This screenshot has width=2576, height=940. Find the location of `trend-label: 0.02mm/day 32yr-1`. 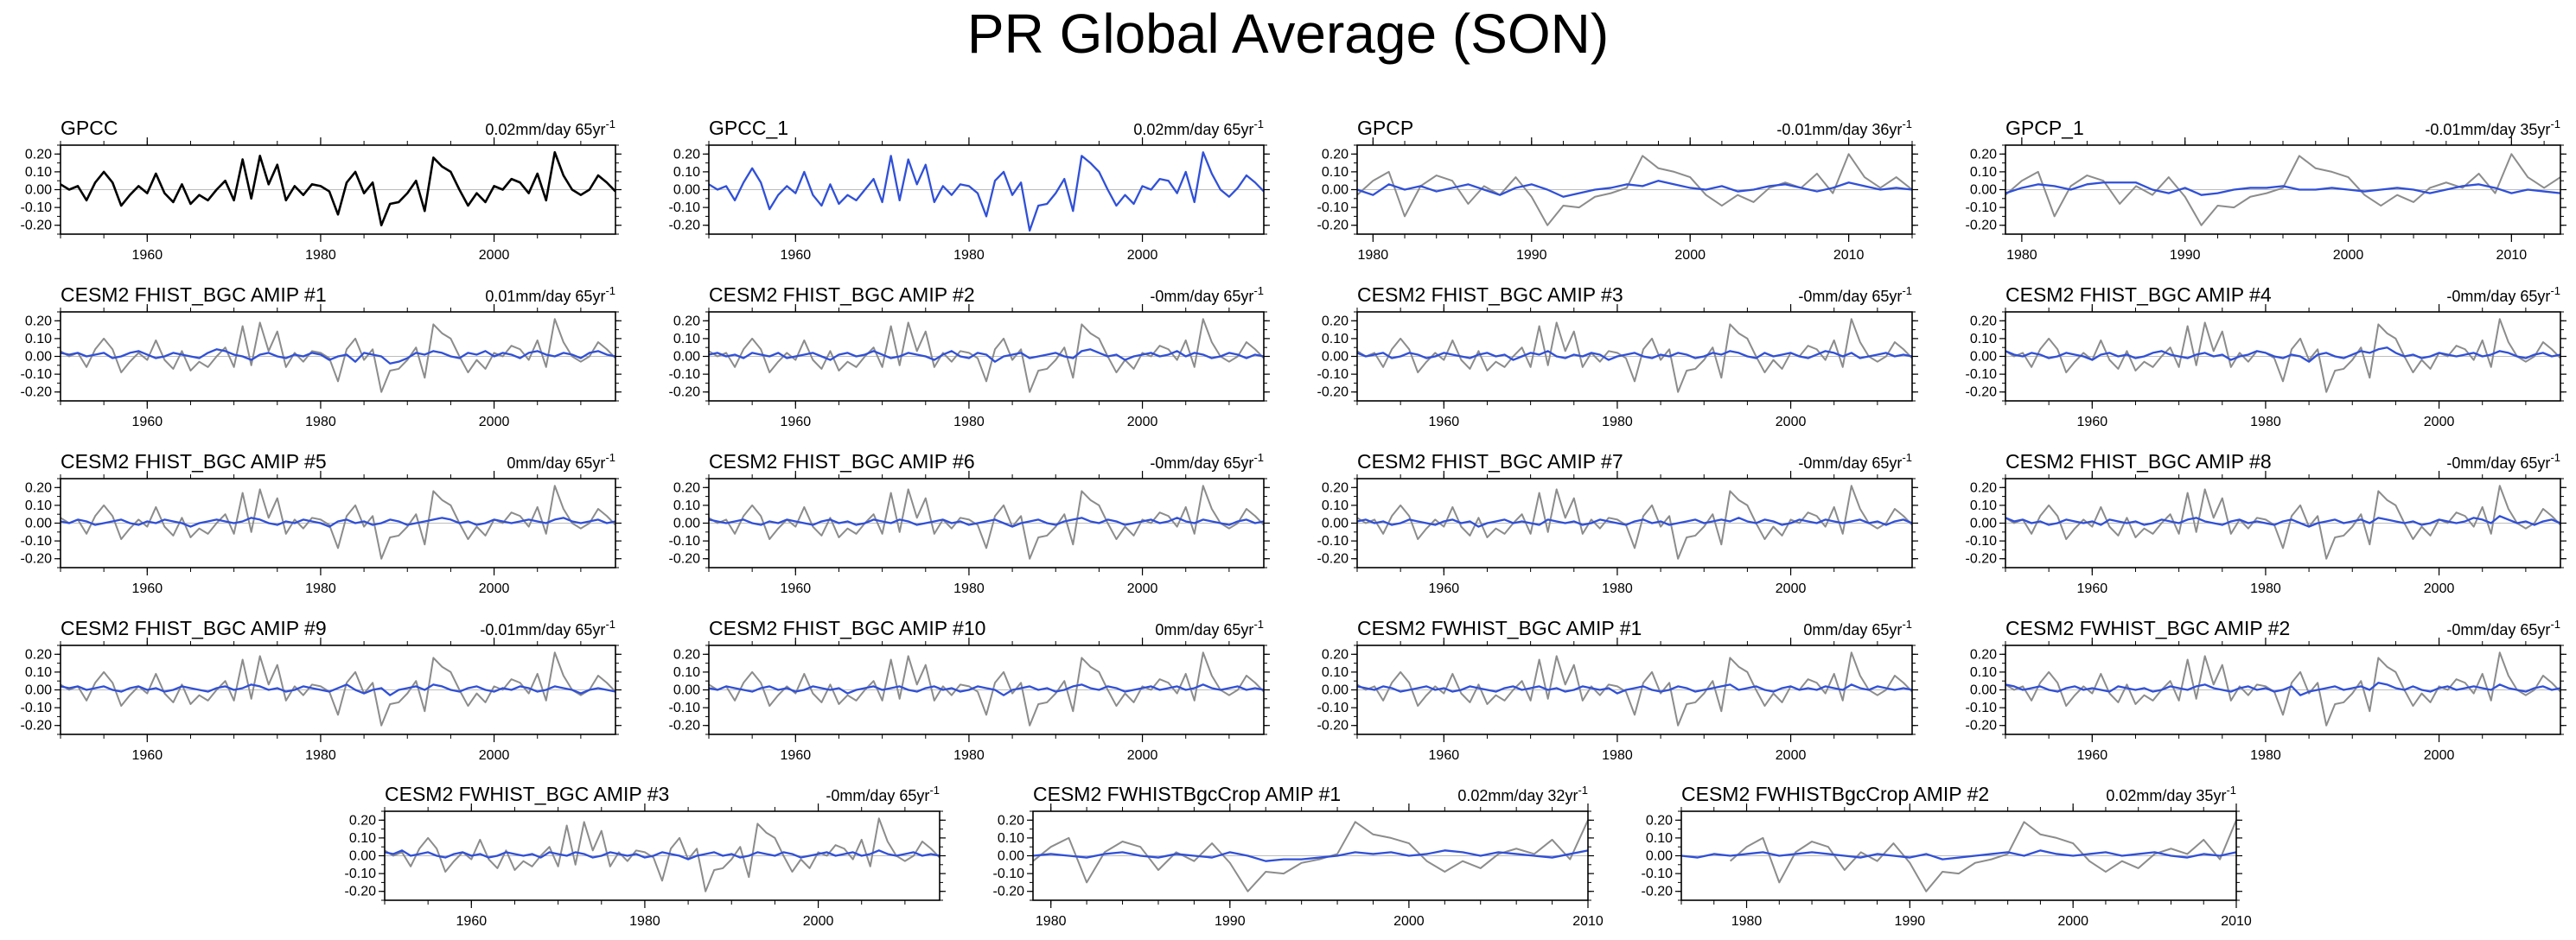

trend-label: 0.02mm/day 32yr-1 is located at coordinates (1522, 794).